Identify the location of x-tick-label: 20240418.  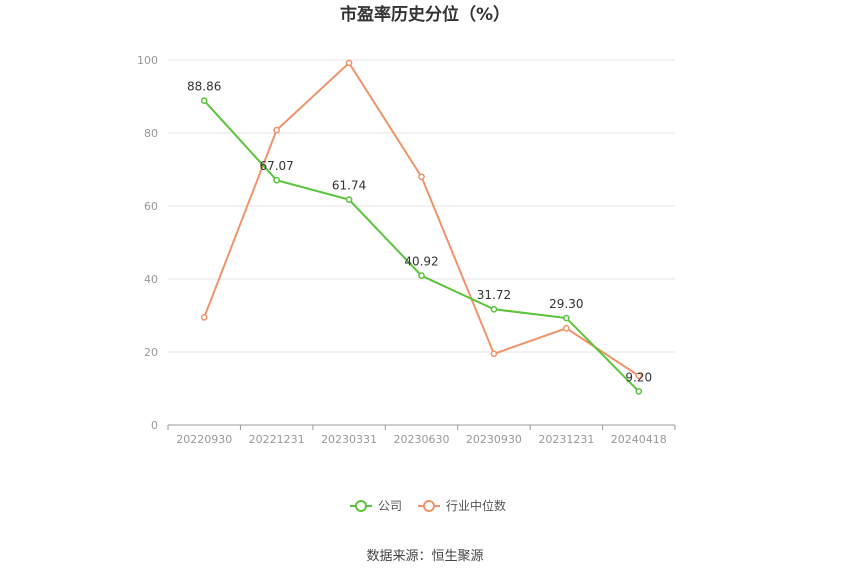
(639, 439).